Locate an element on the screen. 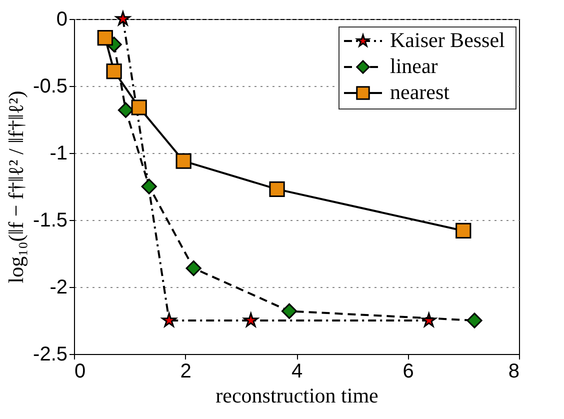 The width and height of the screenshot is (564, 419). y-tick-label: -0.5 is located at coordinates (50, 87).